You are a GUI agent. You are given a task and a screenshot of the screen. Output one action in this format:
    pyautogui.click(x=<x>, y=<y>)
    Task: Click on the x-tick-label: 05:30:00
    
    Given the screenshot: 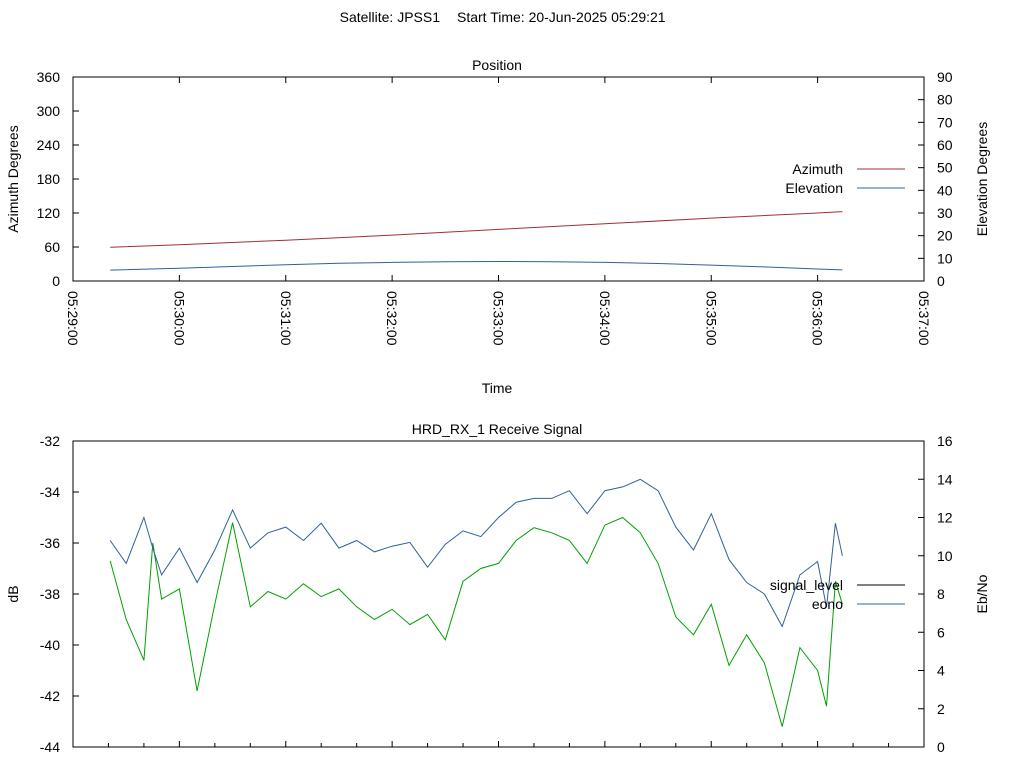 What is the action you would take?
    pyautogui.click(x=179, y=318)
    